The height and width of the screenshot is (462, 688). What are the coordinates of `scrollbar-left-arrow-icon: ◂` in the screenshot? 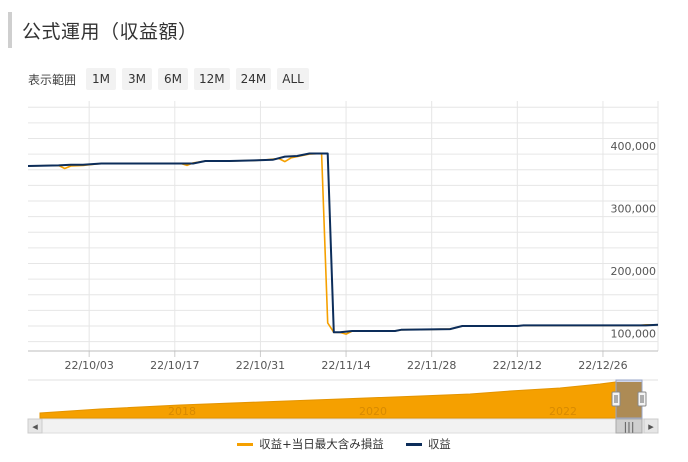 It's located at (35, 426).